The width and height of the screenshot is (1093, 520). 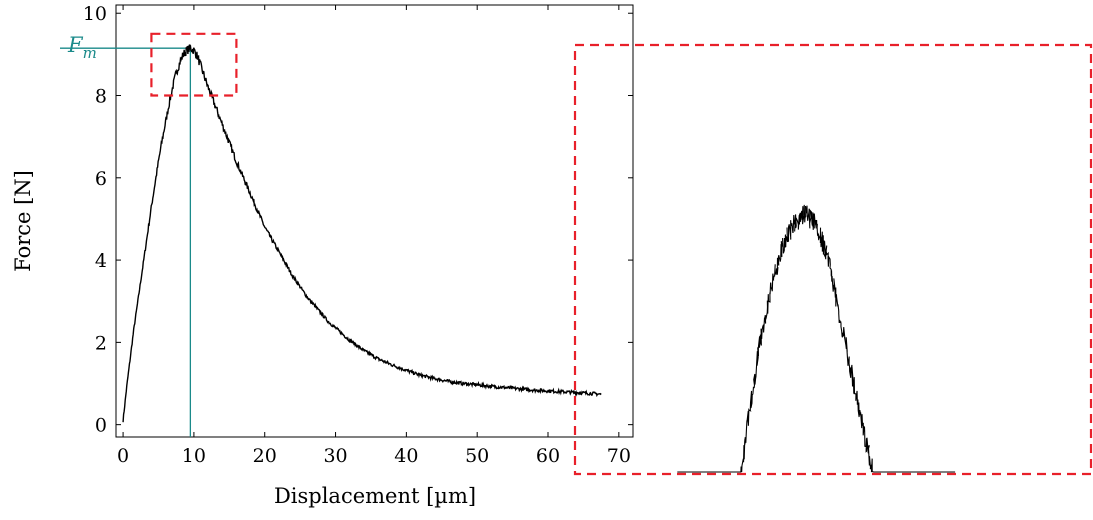 What do you see at coordinates (123, 456) in the screenshot?
I see `x-tick-label: 0` at bounding box center [123, 456].